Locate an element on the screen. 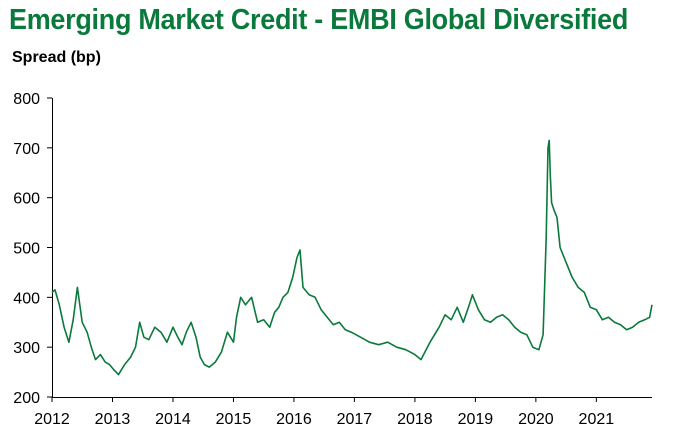 This screenshot has width=687, height=441. y-tick-label: 300 is located at coordinates (26, 348).